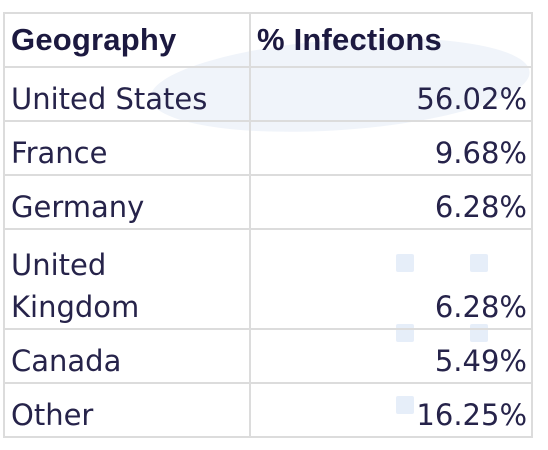 The width and height of the screenshot is (548, 450). What do you see at coordinates (127, 279) in the screenshot?
I see `geography-cell: United Kingdom` at bounding box center [127, 279].